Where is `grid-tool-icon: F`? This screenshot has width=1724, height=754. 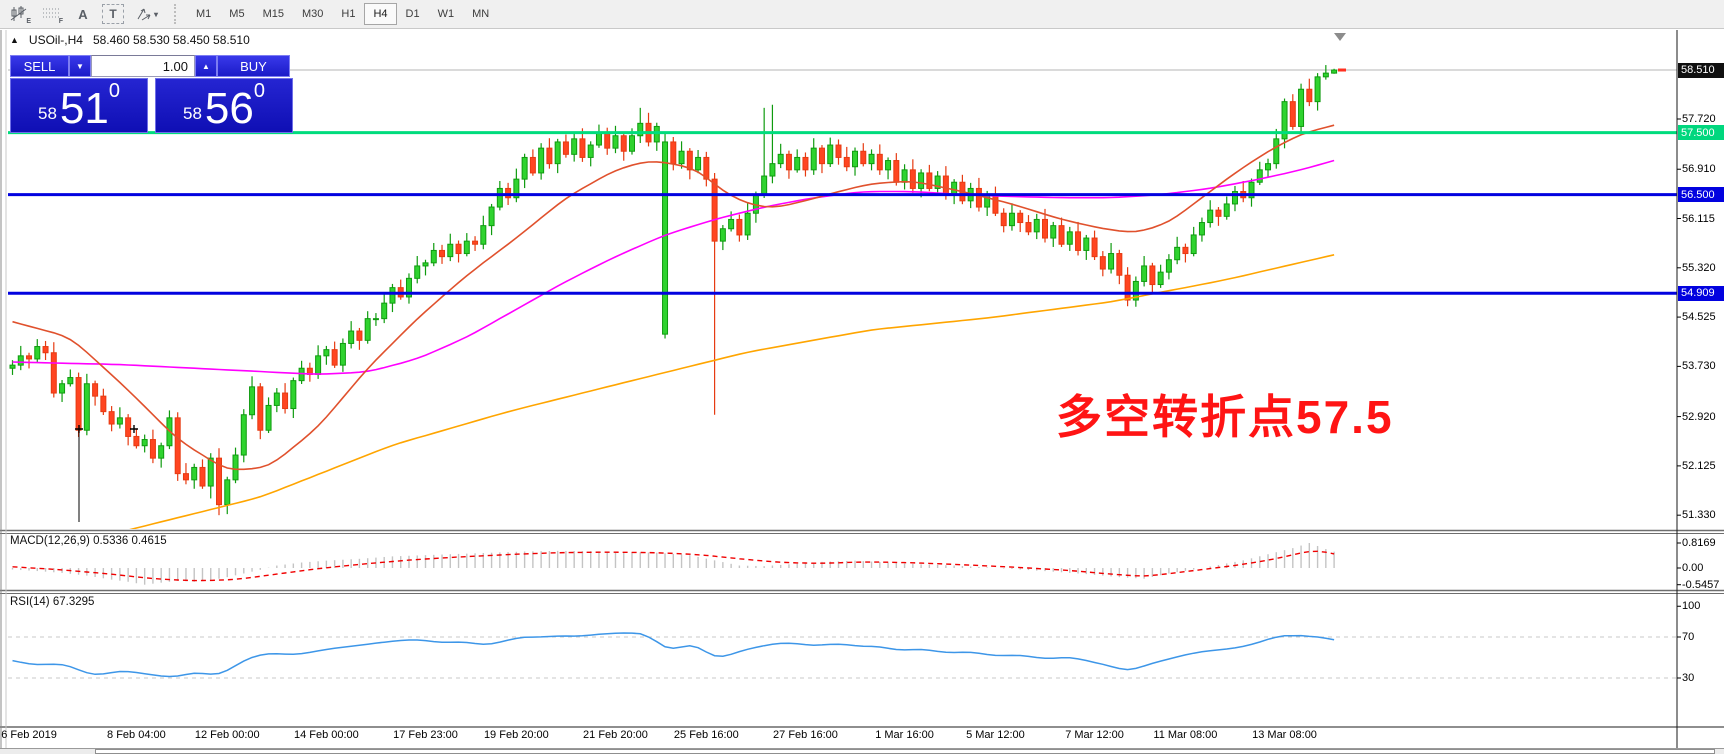
grid-tool-icon: F is located at coordinates (53, 16).